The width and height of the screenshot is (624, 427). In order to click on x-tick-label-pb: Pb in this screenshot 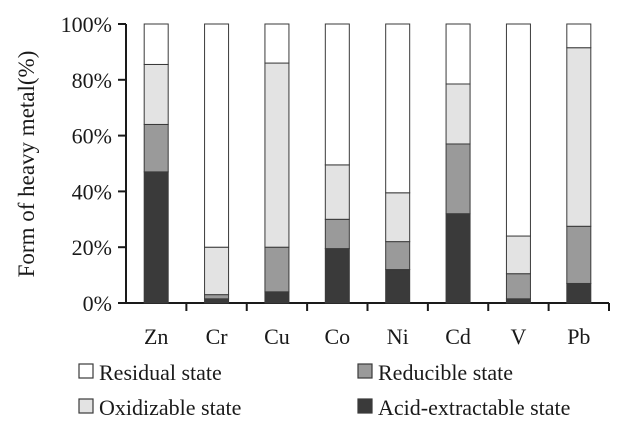, I will do `click(578, 336)`.